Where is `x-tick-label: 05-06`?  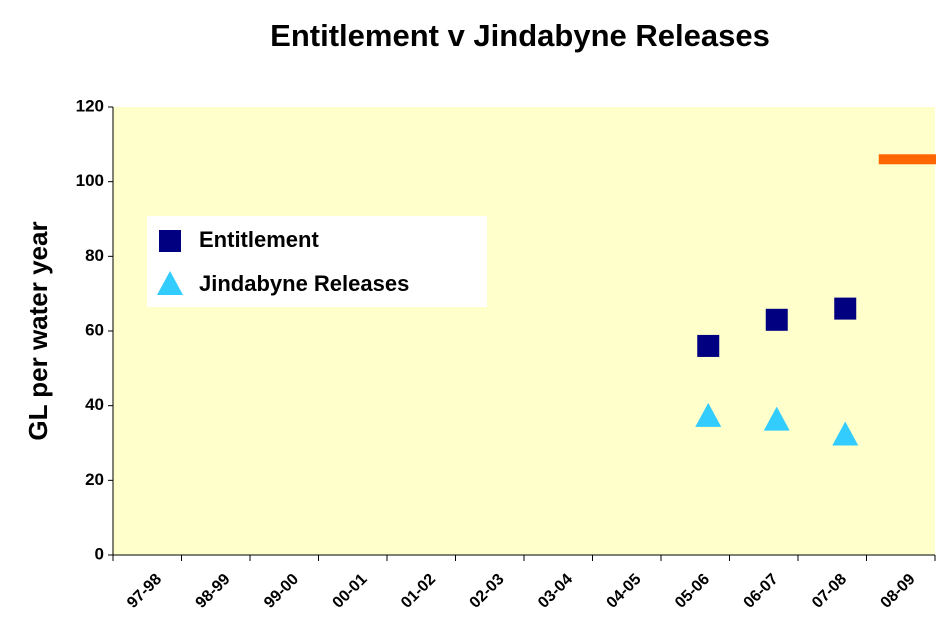
x-tick-label: 05-06 is located at coordinates (692, 591).